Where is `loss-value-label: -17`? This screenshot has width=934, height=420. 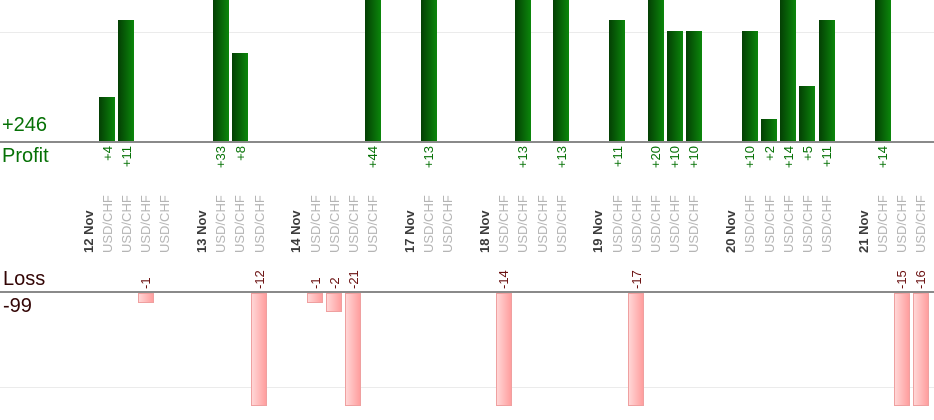 loss-value-label: -17 is located at coordinates (636, 279).